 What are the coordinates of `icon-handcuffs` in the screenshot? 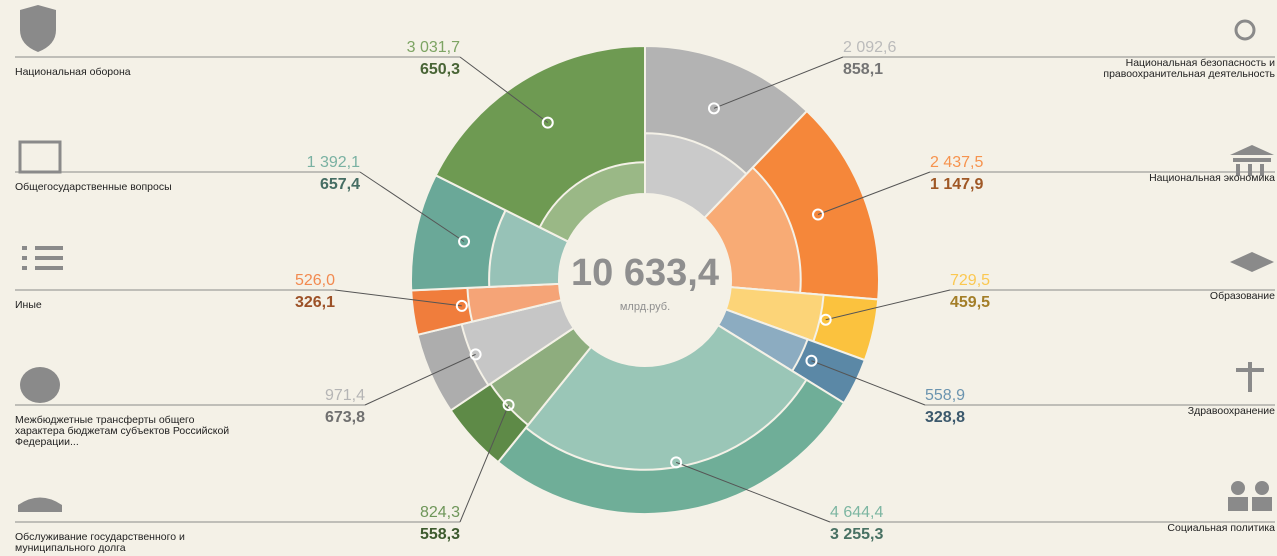 It's located at (1245, 30).